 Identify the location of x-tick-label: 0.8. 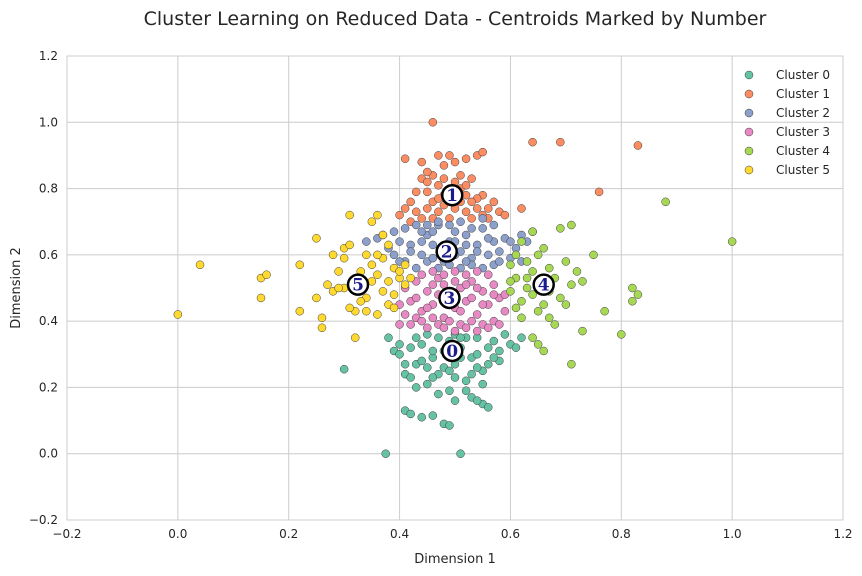
(621, 534).